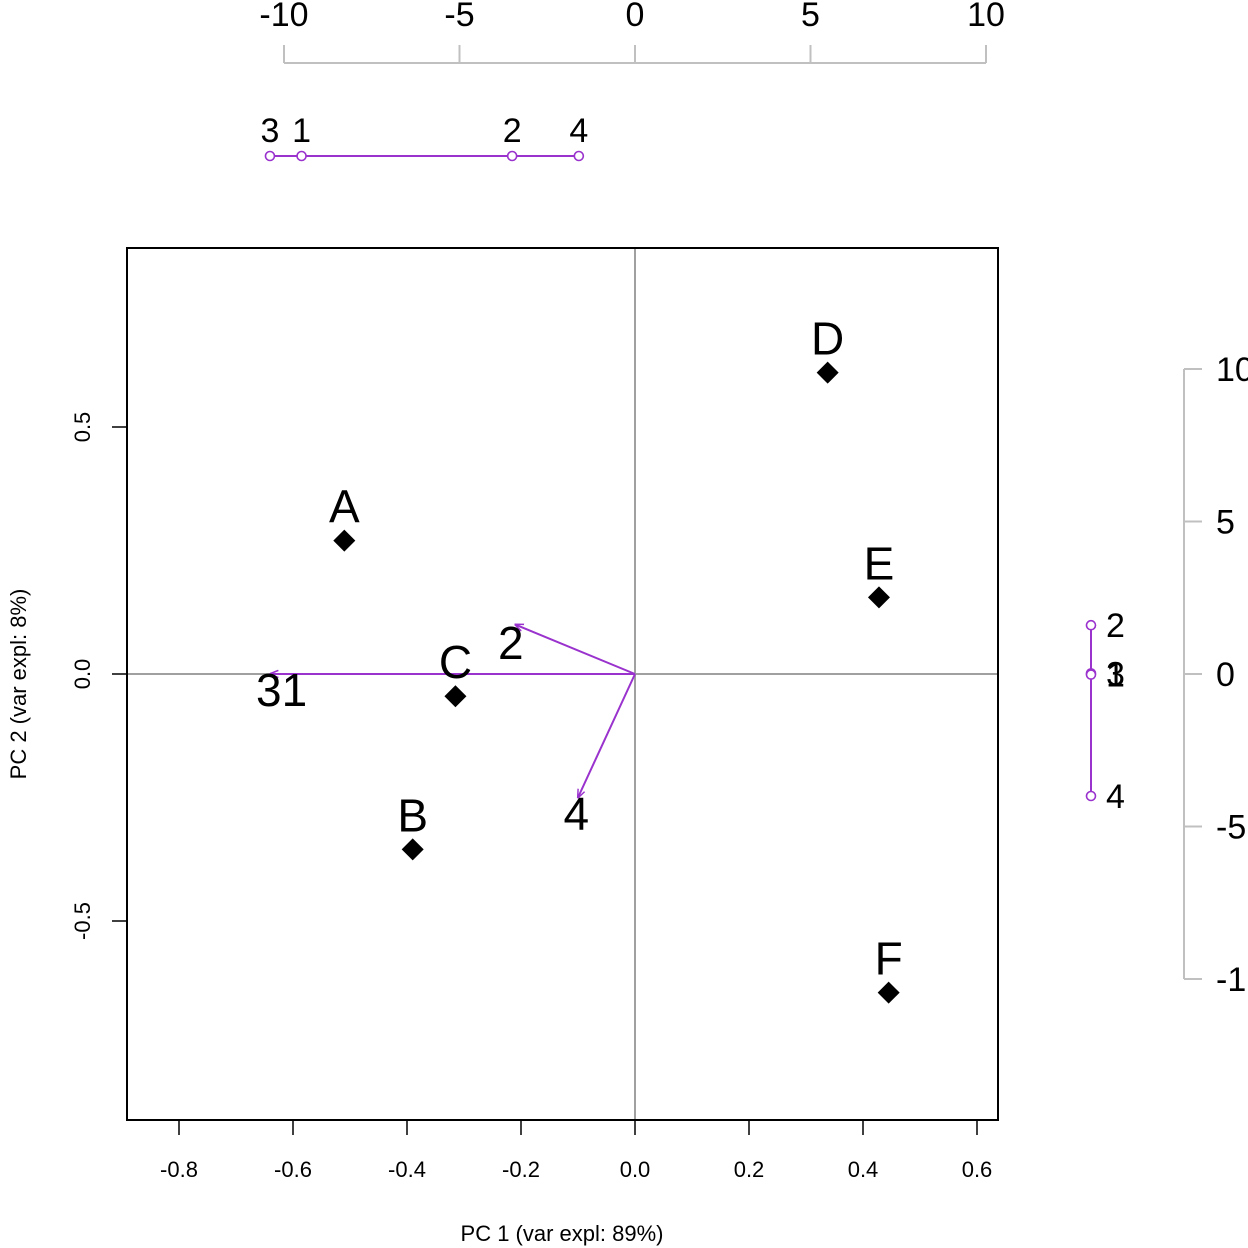 This screenshot has height=1248, width=1248. What do you see at coordinates (179, 1169) in the screenshot?
I see `x-tick-label: -0.8` at bounding box center [179, 1169].